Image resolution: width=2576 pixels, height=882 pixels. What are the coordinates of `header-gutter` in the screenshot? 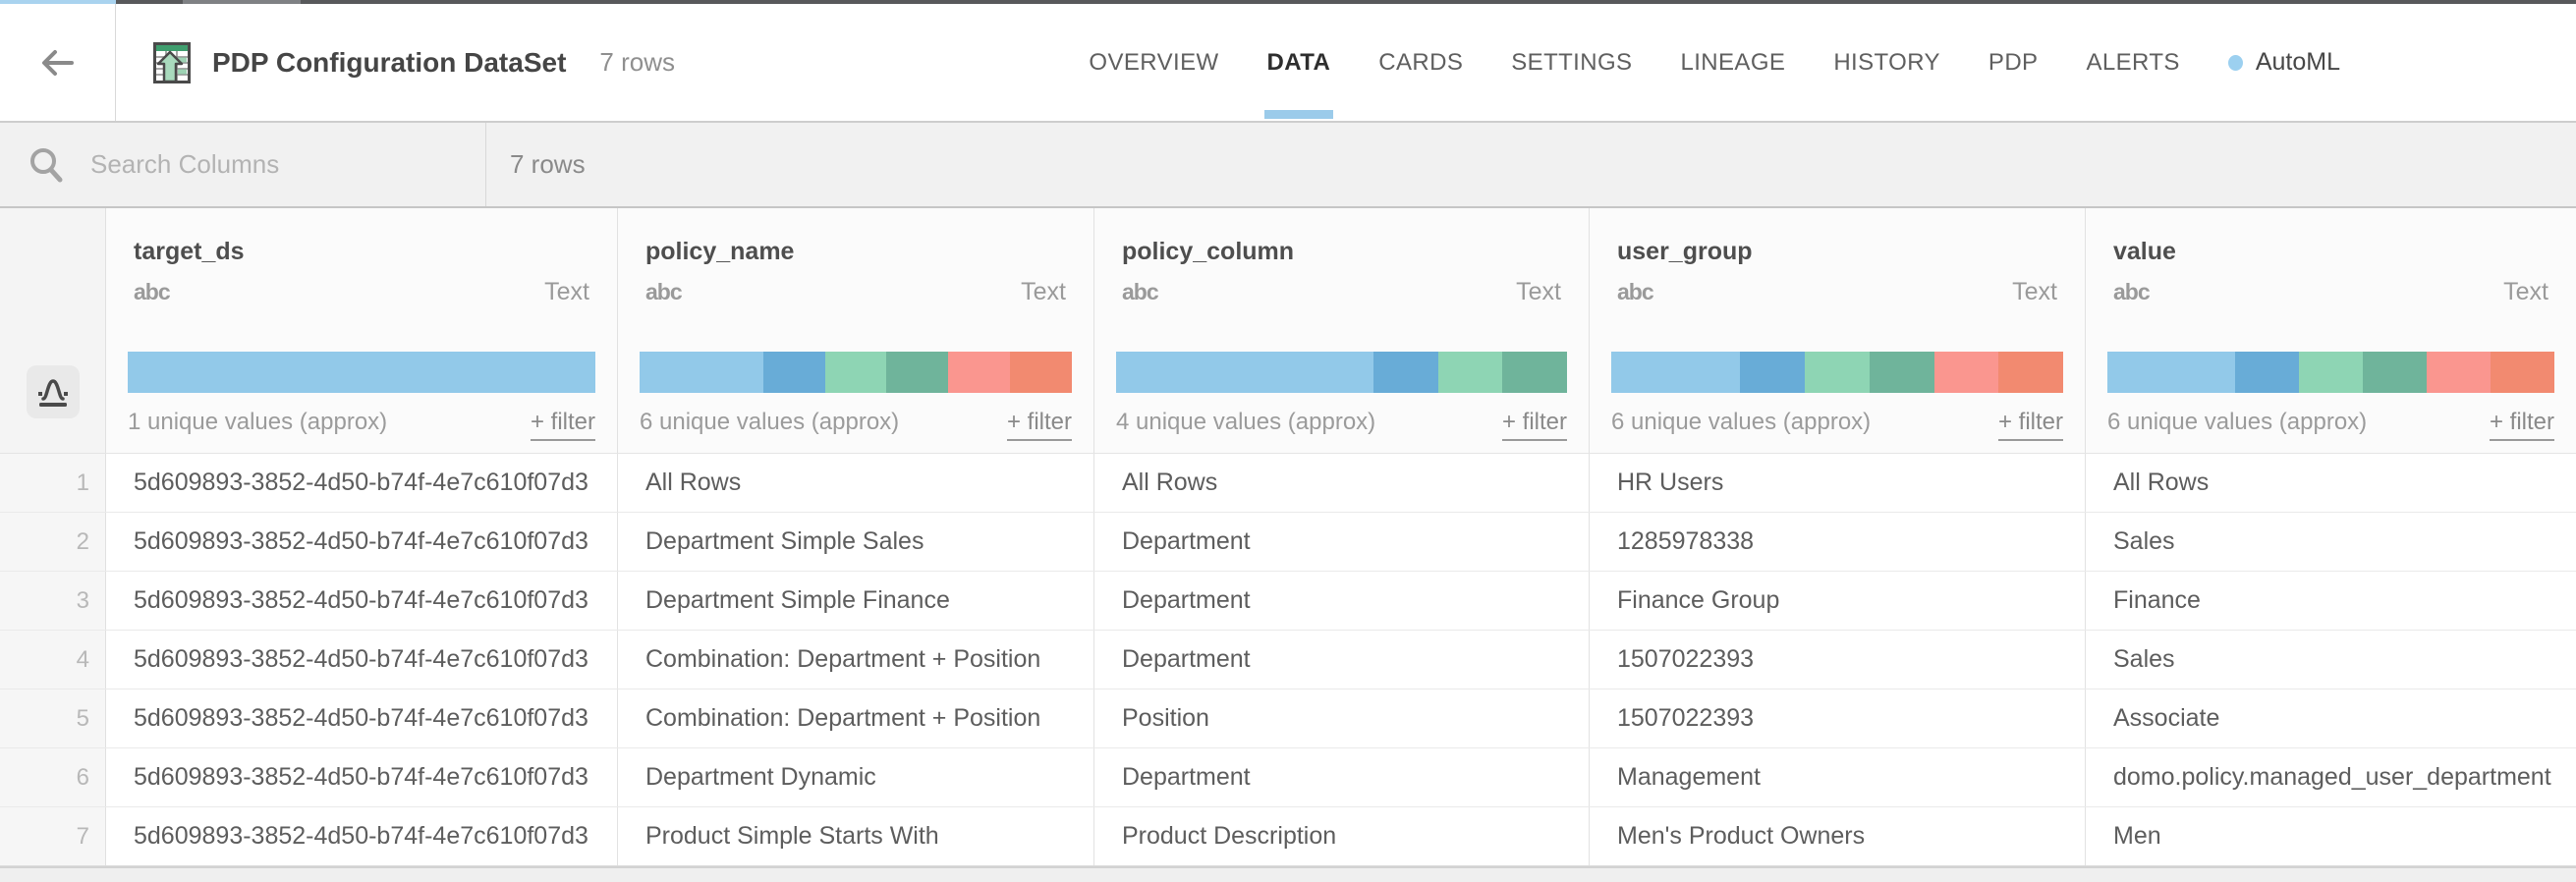 It's located at (53, 270).